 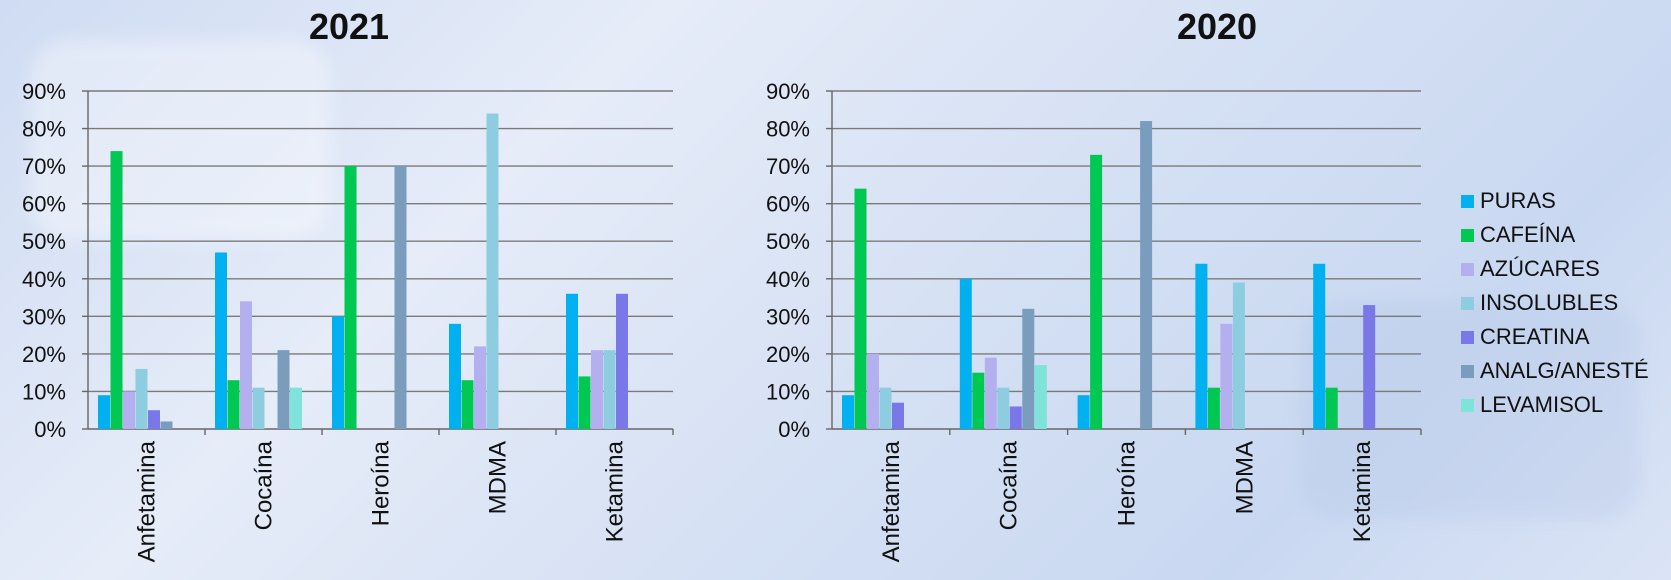 I want to click on legend-label: INSOLUBLES, so click(x=1549, y=302).